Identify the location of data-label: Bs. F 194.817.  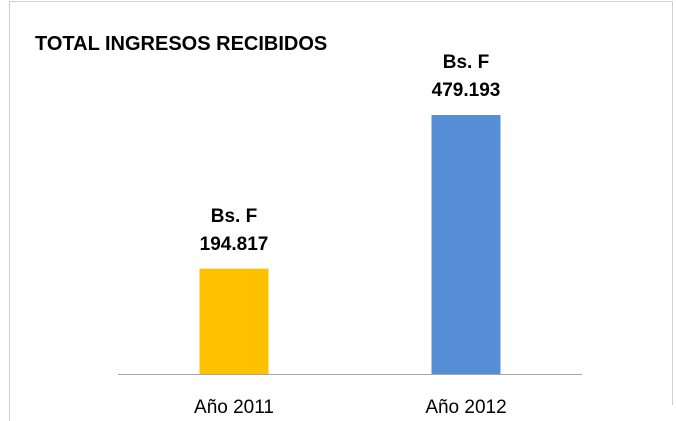
(234, 230).